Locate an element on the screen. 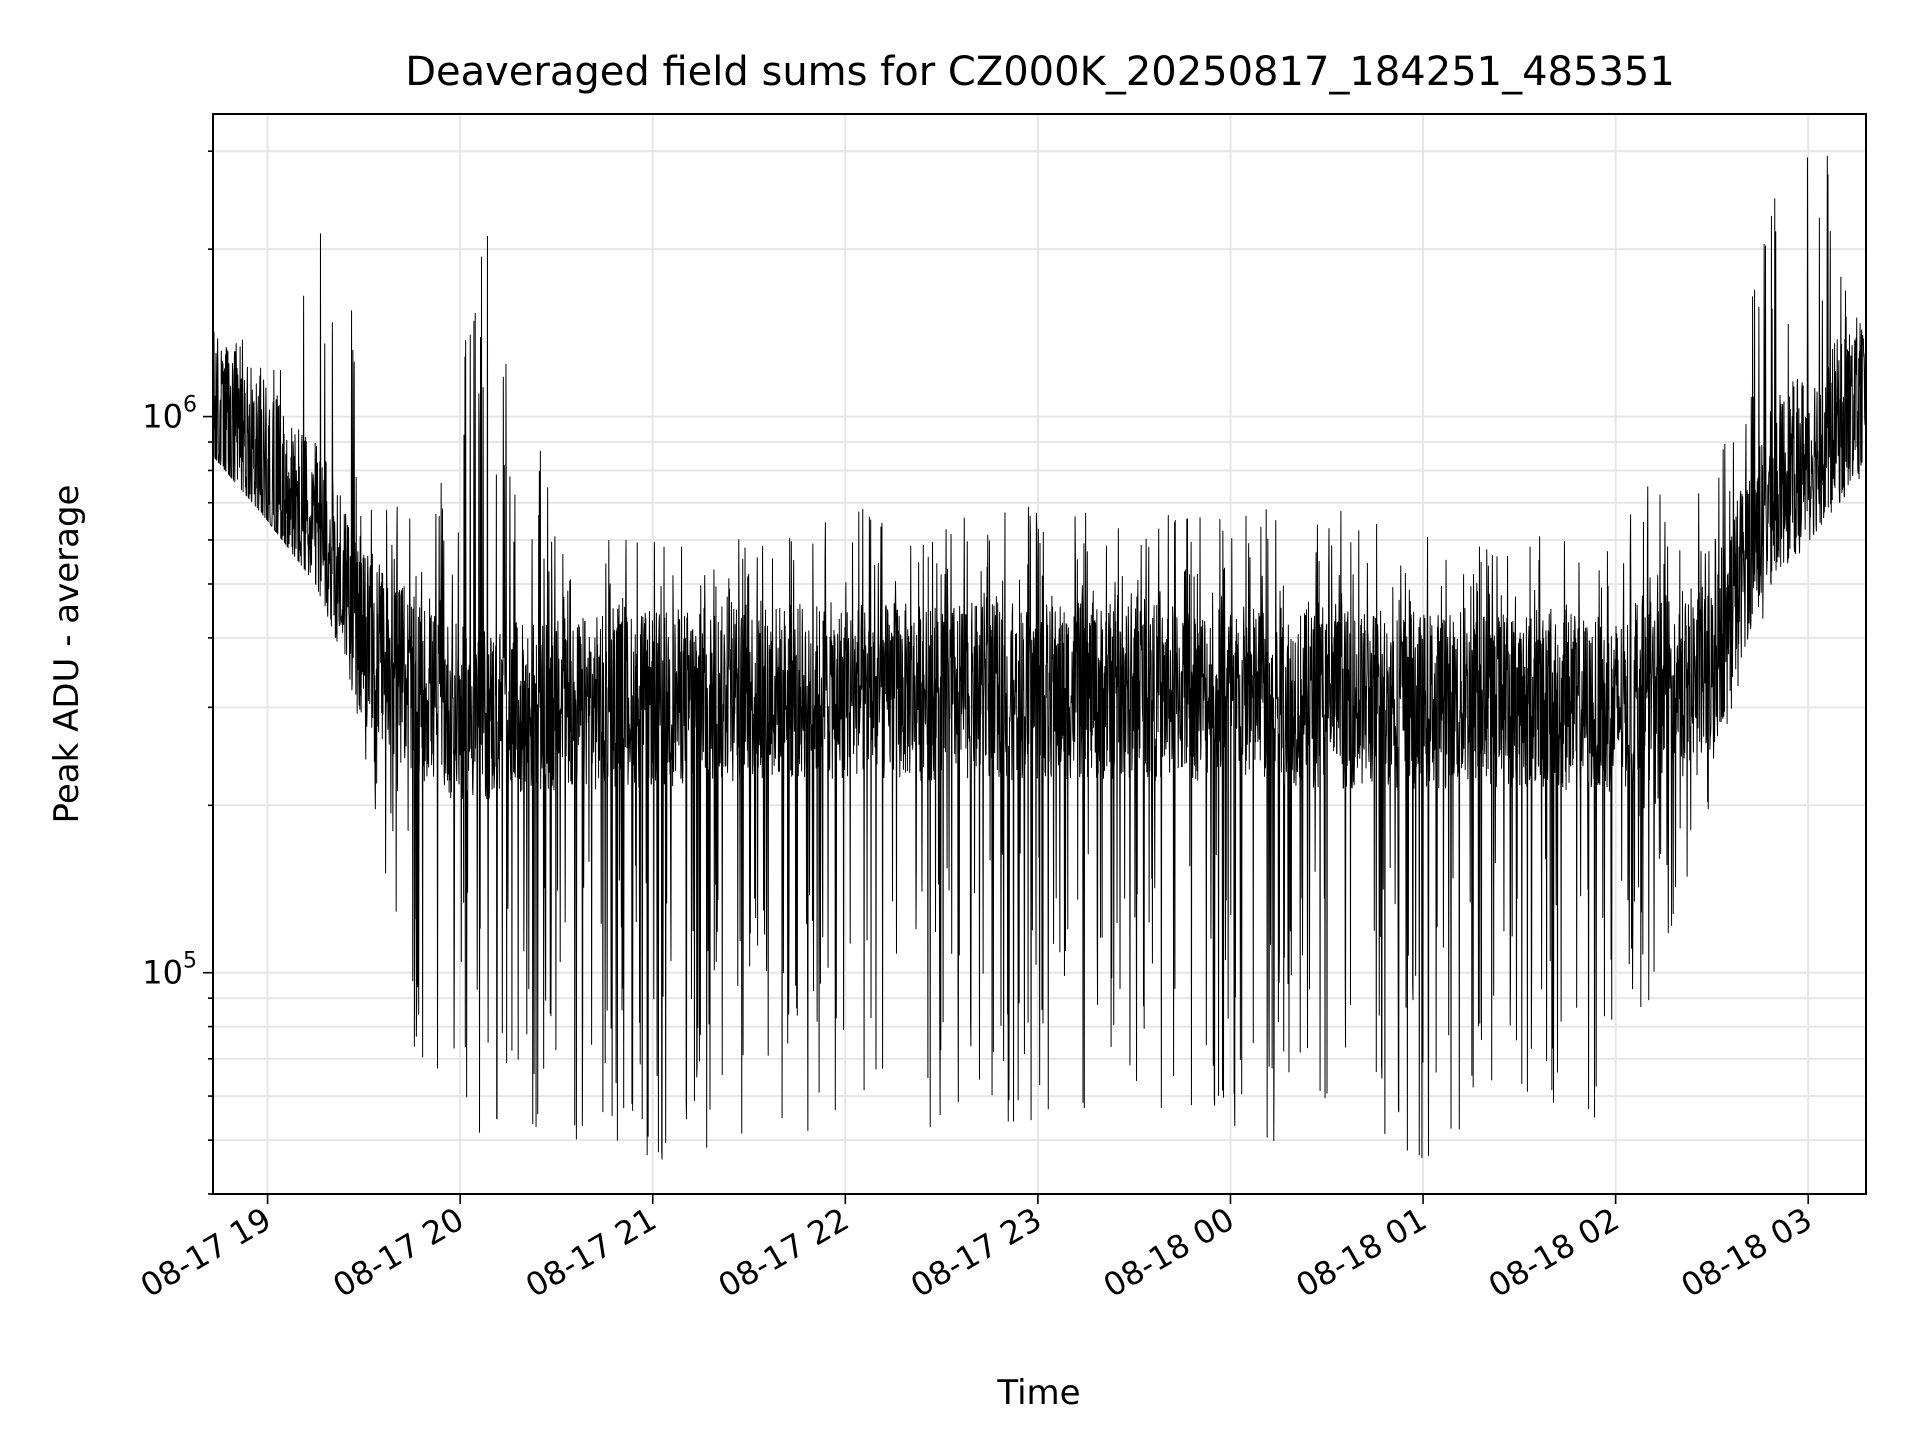 The image size is (1920, 1440). y-axis-label: Peak ADU - average is located at coordinates (67, 654).